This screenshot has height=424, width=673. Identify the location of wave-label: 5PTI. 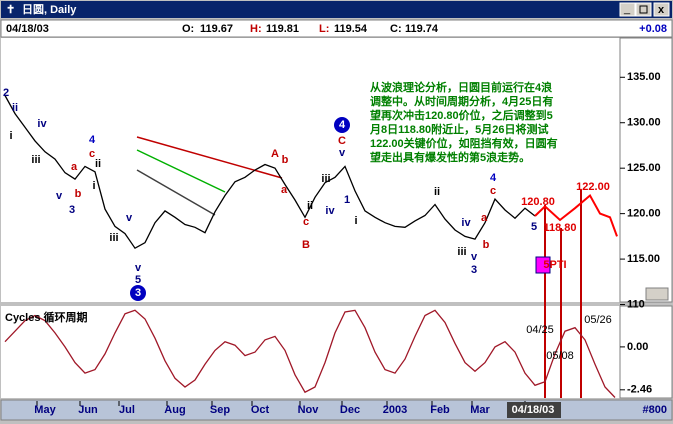
(554, 265).